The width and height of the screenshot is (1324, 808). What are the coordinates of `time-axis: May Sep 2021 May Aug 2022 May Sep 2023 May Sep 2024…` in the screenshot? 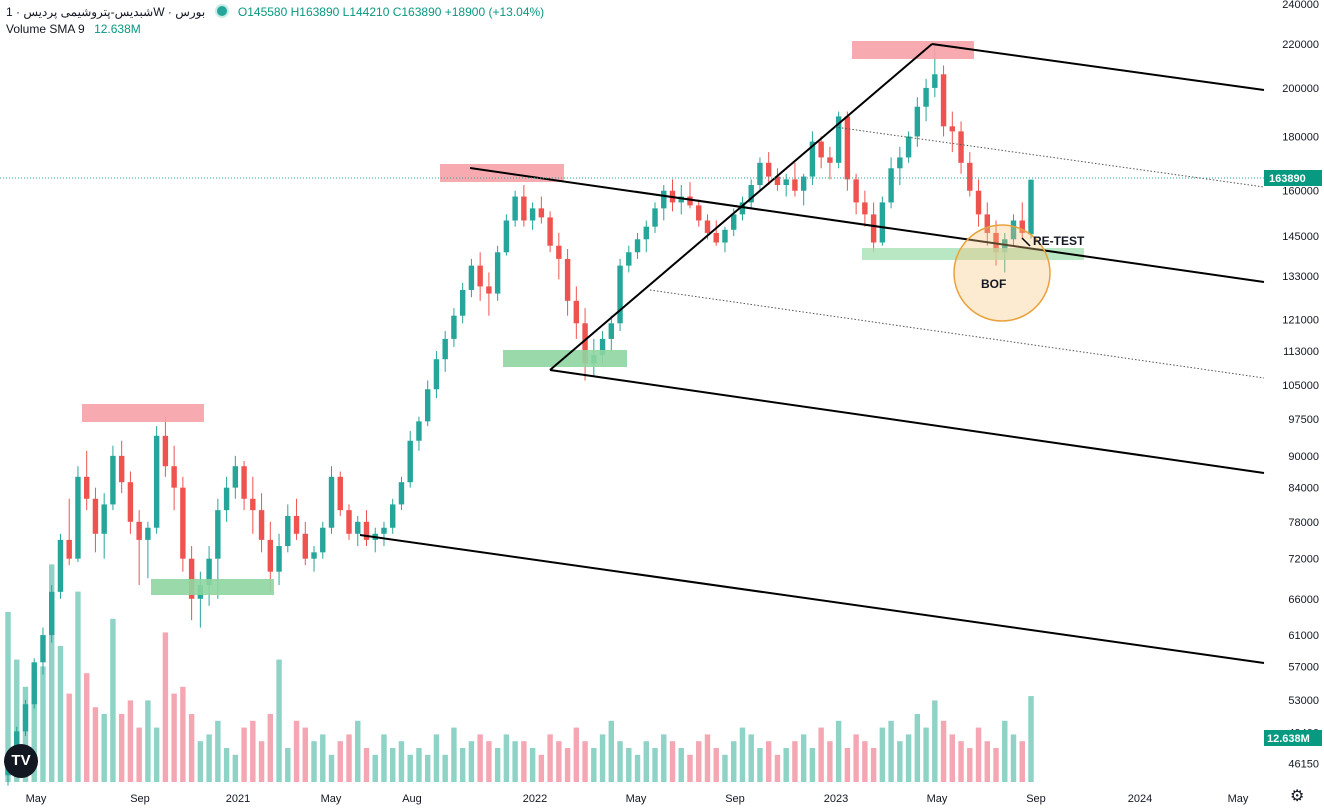 It's located at (637, 799).